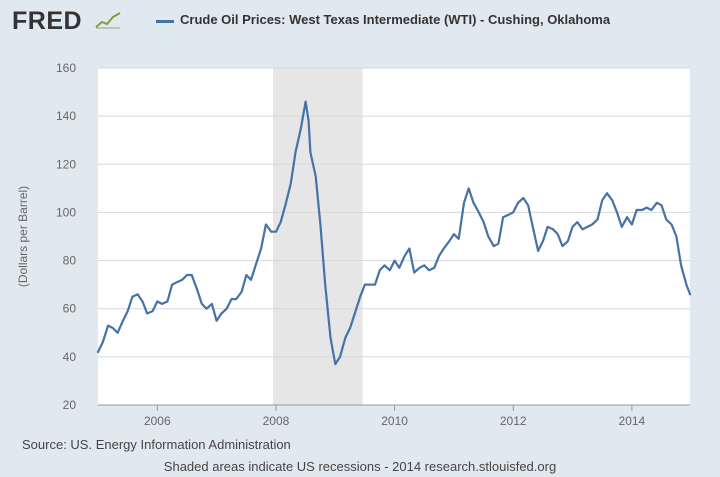  Describe the element at coordinates (70, 405) in the screenshot. I see `y-tick-label: 20` at that location.